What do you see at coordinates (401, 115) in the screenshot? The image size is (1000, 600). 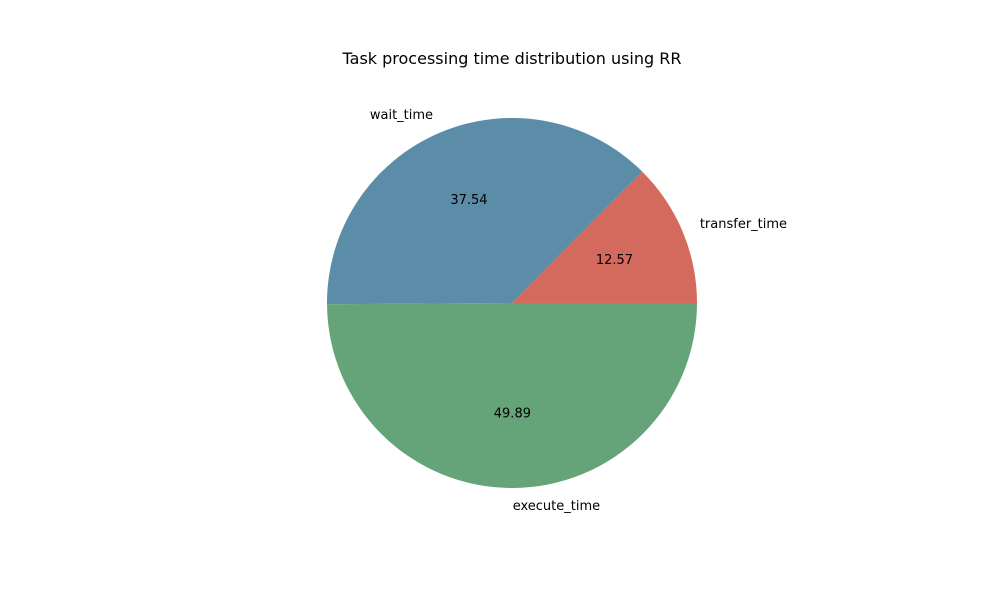 I see `slice-label-wait-time: wait_time` at bounding box center [401, 115].